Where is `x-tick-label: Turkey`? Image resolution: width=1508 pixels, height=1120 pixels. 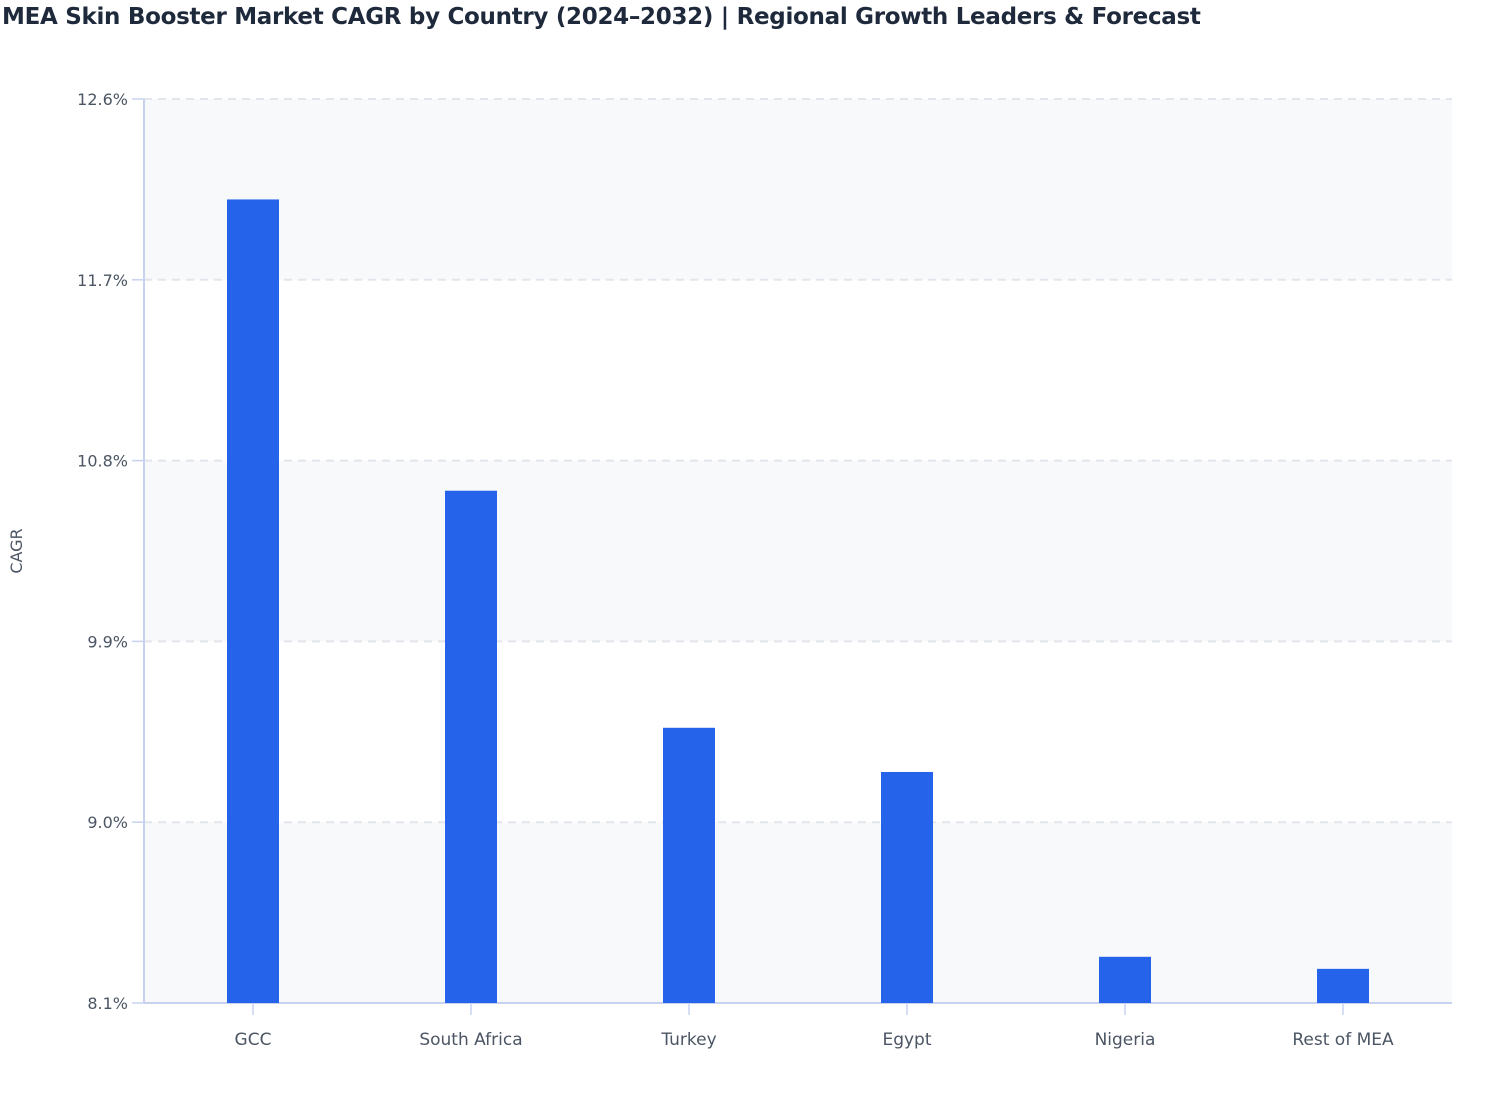
x-tick-label: Turkey is located at coordinates (688, 1040).